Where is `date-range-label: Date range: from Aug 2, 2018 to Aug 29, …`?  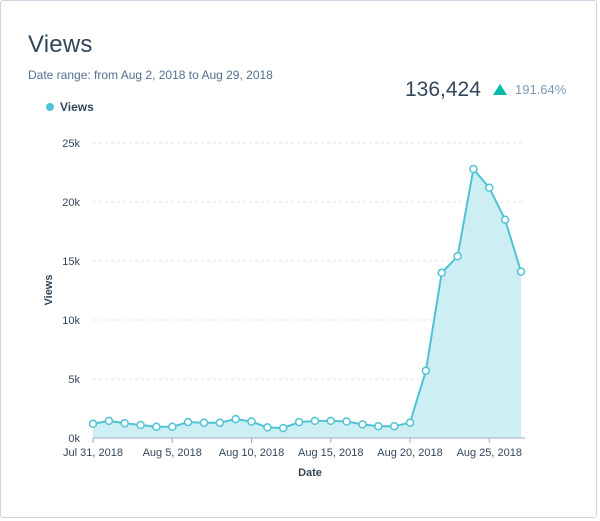 date-range-label: Date range: from Aug 2, 2018 to Aug 29, … is located at coordinates (150, 75).